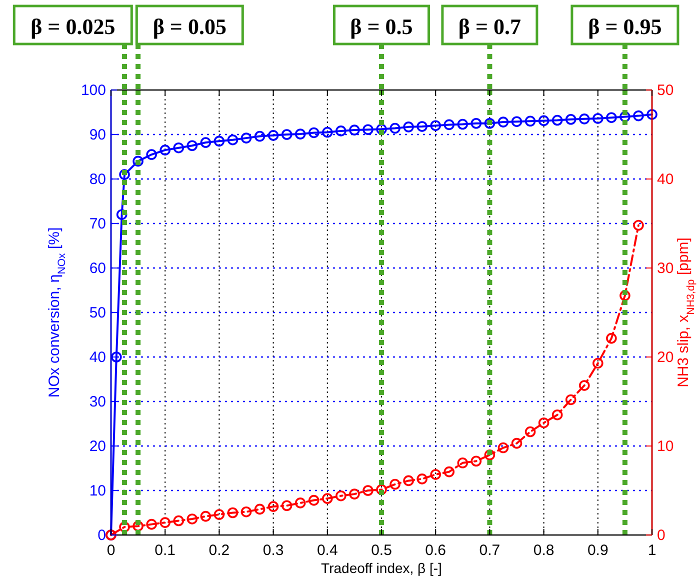 The width and height of the screenshot is (699, 578). What do you see at coordinates (219, 550) in the screenshot?
I see `x-tick-label: 0.2` at bounding box center [219, 550].